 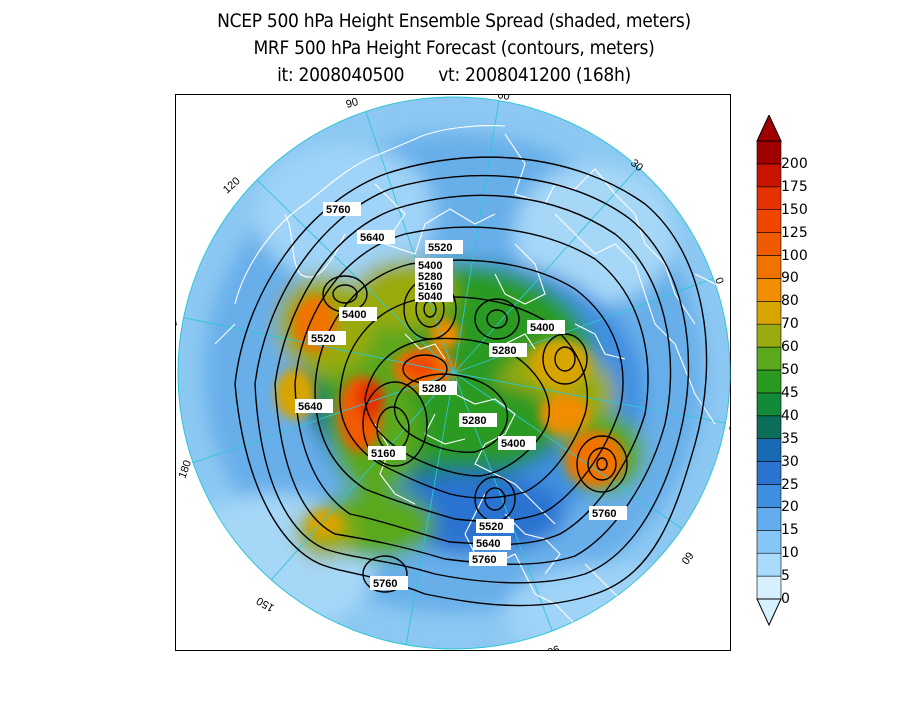 What do you see at coordinates (794, 186) in the screenshot?
I see `colorbar-tick-label: 175` at bounding box center [794, 186].